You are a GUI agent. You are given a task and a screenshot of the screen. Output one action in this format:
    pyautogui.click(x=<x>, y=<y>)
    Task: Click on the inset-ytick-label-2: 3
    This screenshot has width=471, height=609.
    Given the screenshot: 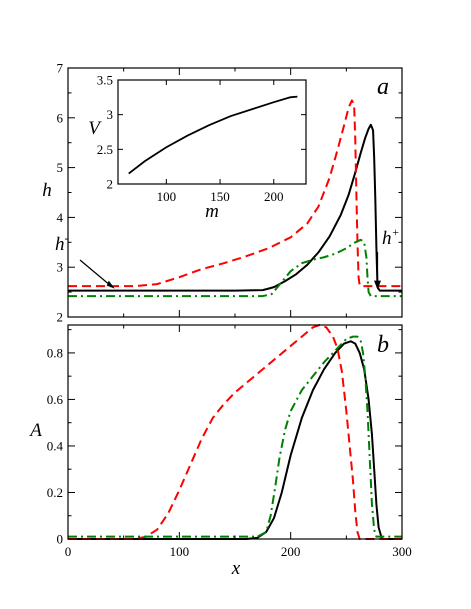 What is the action you would take?
    pyautogui.click(x=110, y=114)
    